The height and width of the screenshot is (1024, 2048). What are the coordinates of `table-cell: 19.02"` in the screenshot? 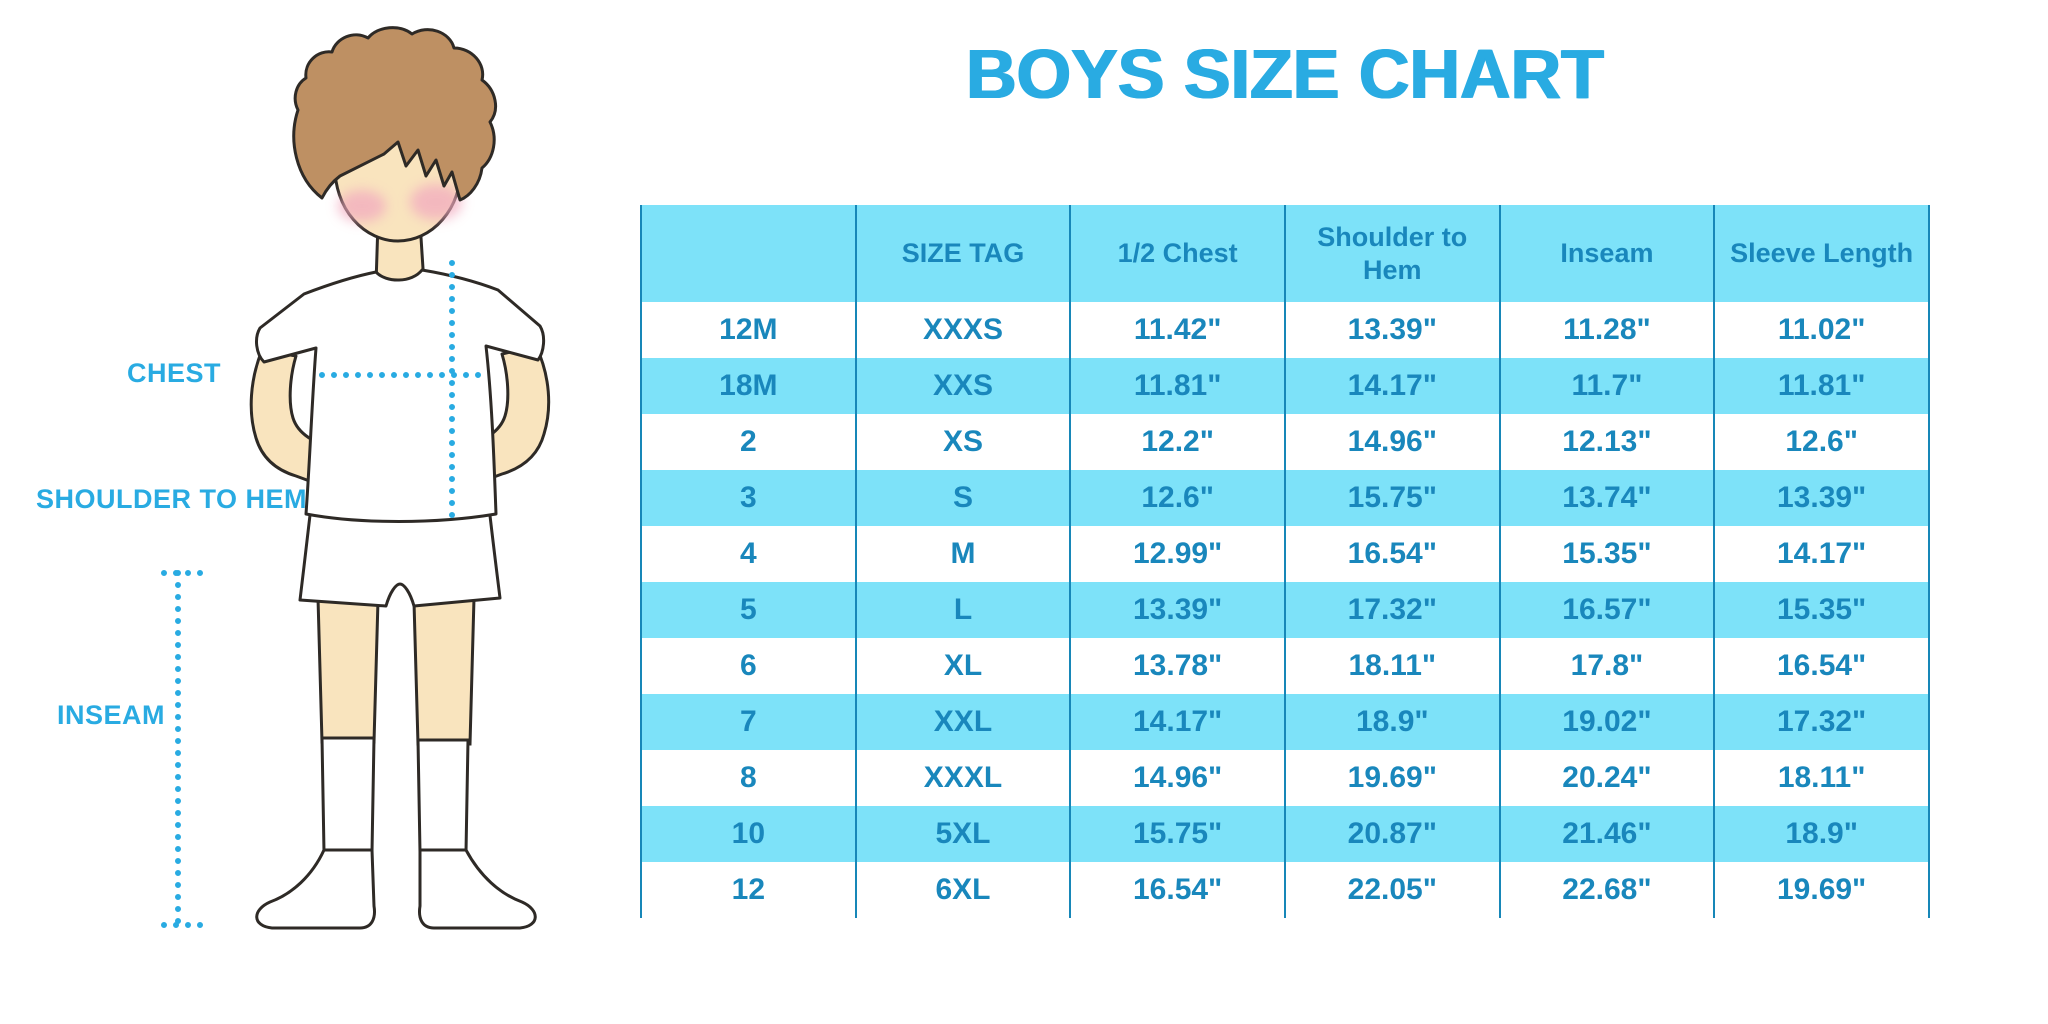 It's located at (1607, 722).